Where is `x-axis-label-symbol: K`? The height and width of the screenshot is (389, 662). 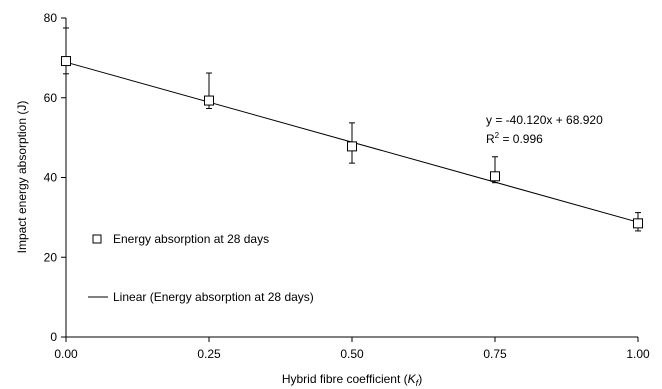
x-axis-label-symbol: K is located at coordinates (412, 379).